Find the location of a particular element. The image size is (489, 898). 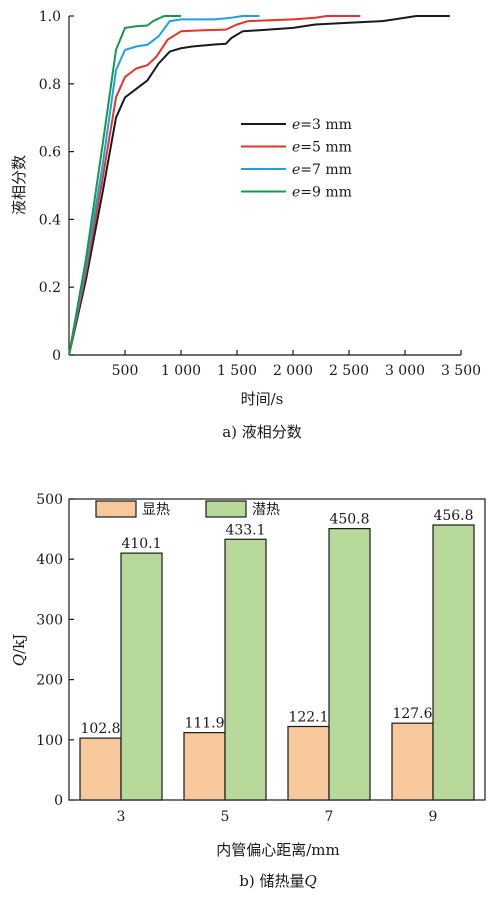

heat-storage-ylabel-unit: /kJ is located at coordinates (19, 644).